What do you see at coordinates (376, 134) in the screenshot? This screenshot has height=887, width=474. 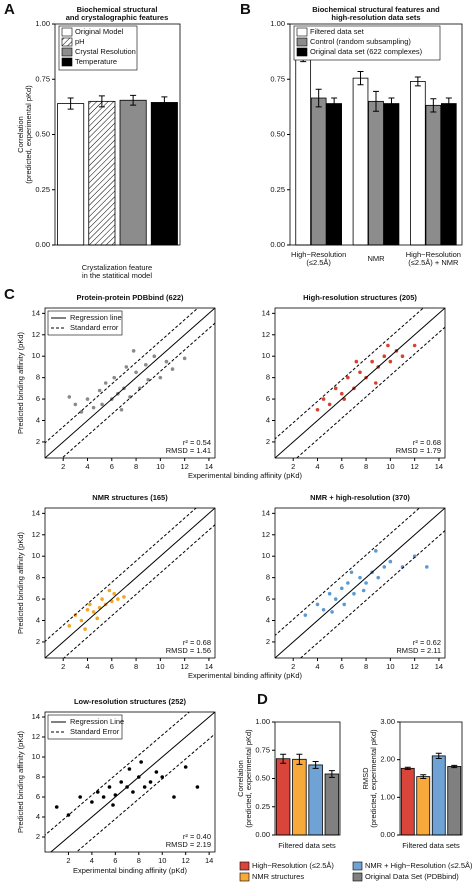 I see `plot-frame` at bounding box center [376, 134].